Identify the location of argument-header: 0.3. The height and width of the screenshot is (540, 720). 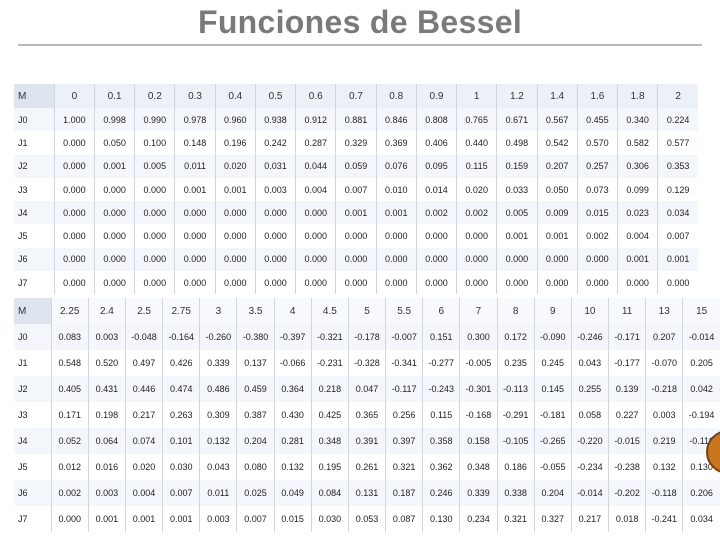
(195, 96).